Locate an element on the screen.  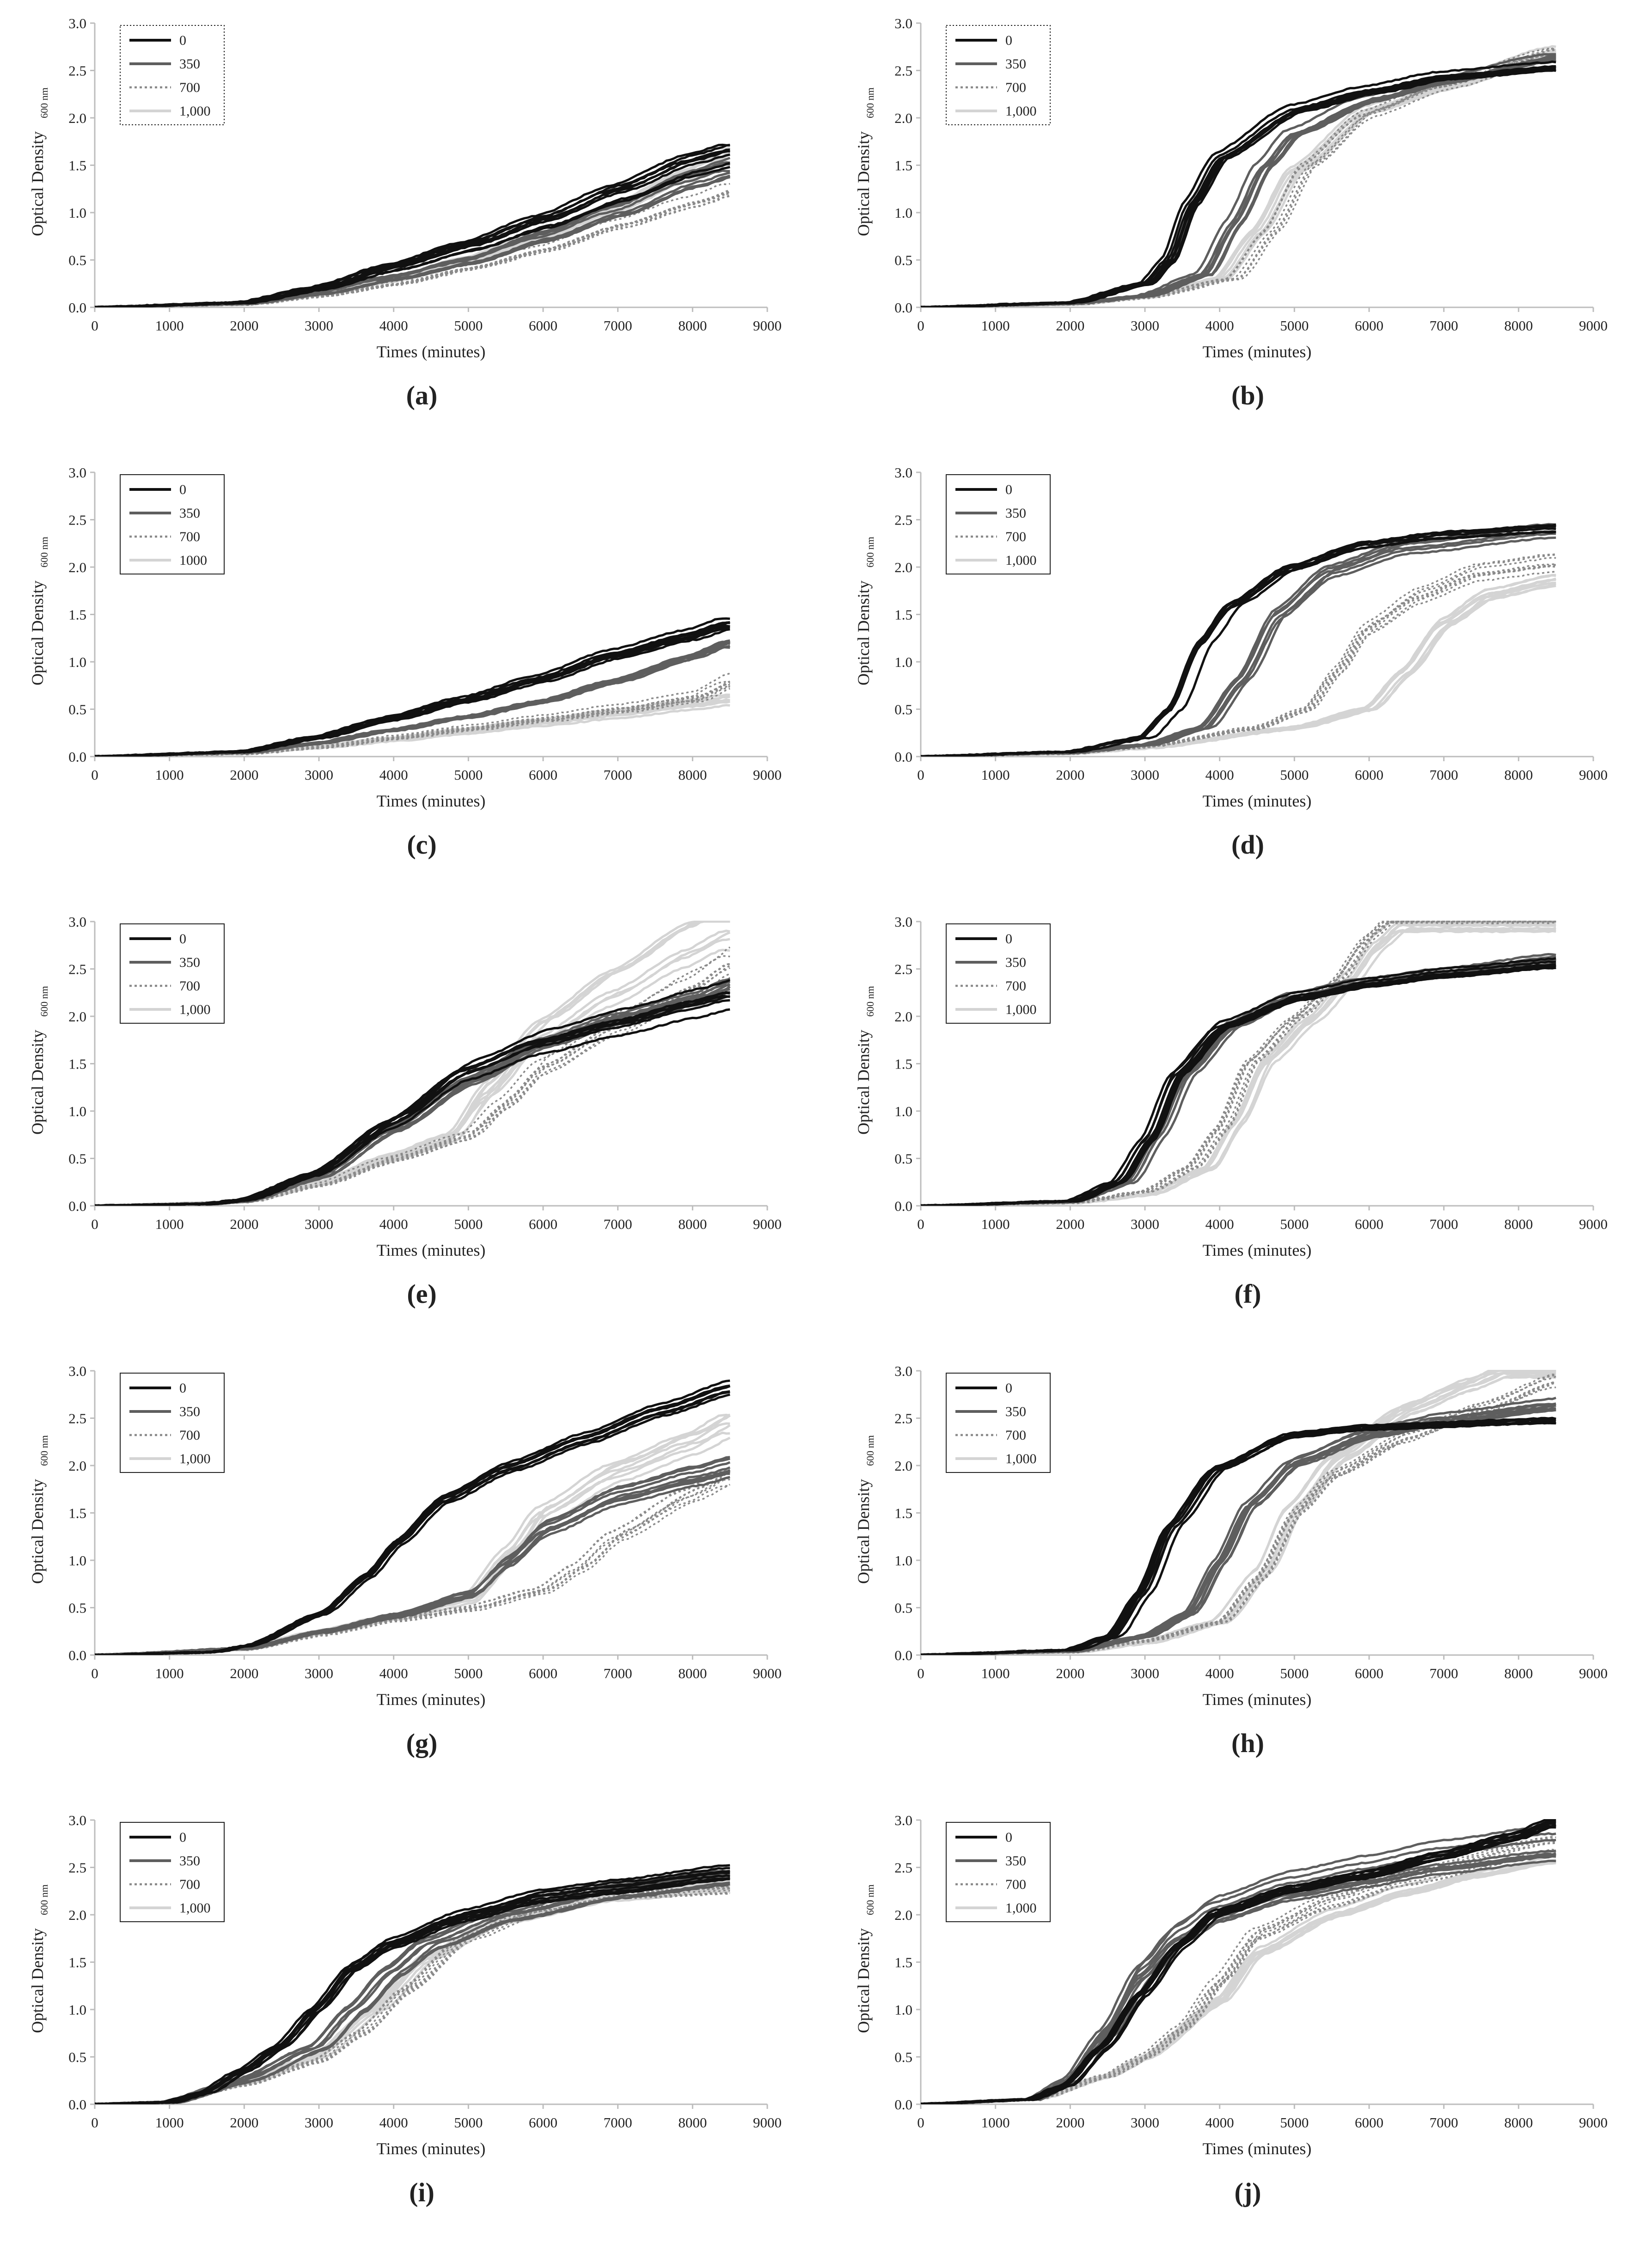
legend-label: 1,000 is located at coordinates (195, 1908).